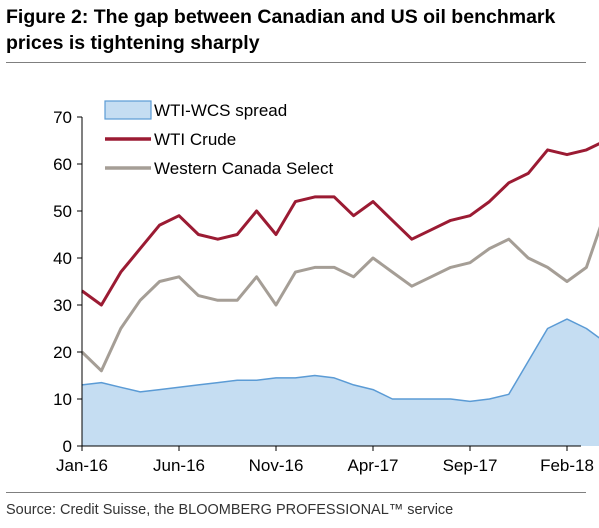 The width and height of the screenshot is (599, 528). What do you see at coordinates (82, 465) in the screenshot?
I see `x-tick-label: Jan-16` at bounding box center [82, 465].